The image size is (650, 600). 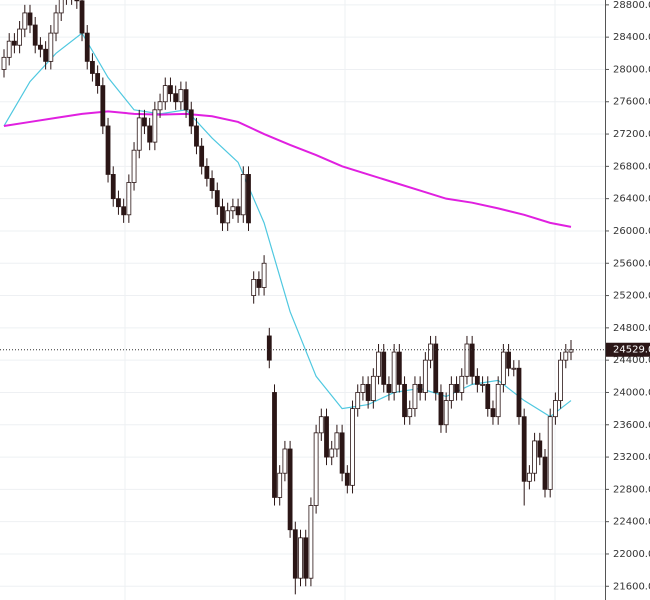 What do you see at coordinates (631, 392) in the screenshot?
I see `y-tick-label: 24000.0` at bounding box center [631, 392].